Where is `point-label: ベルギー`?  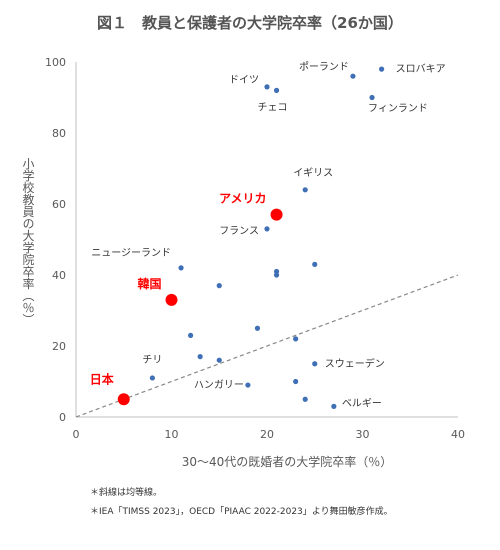
point-label: ベルギー is located at coordinates (362, 403).